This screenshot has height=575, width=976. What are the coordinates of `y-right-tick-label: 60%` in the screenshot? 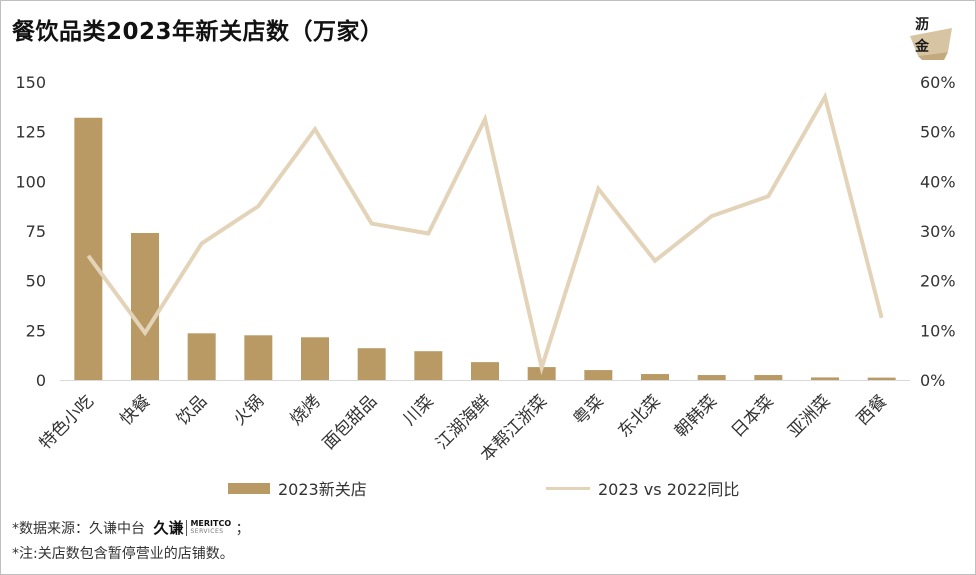 It's located at (938, 82).